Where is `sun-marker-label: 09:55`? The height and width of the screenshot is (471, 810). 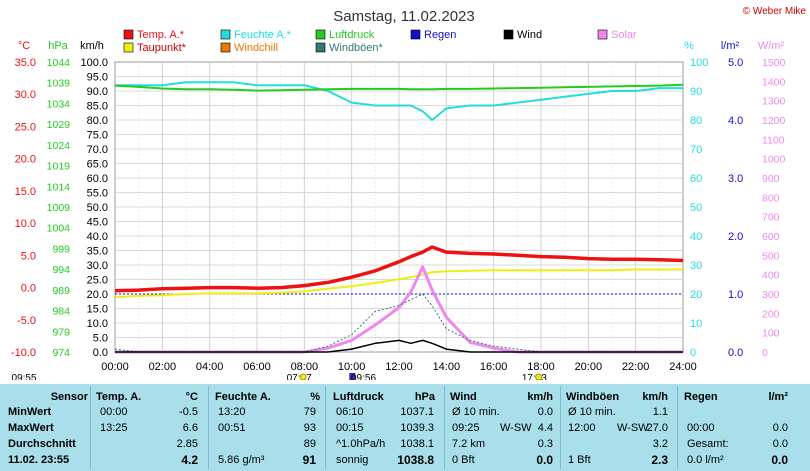 sun-marker-label: 09:55 is located at coordinates (23, 376).